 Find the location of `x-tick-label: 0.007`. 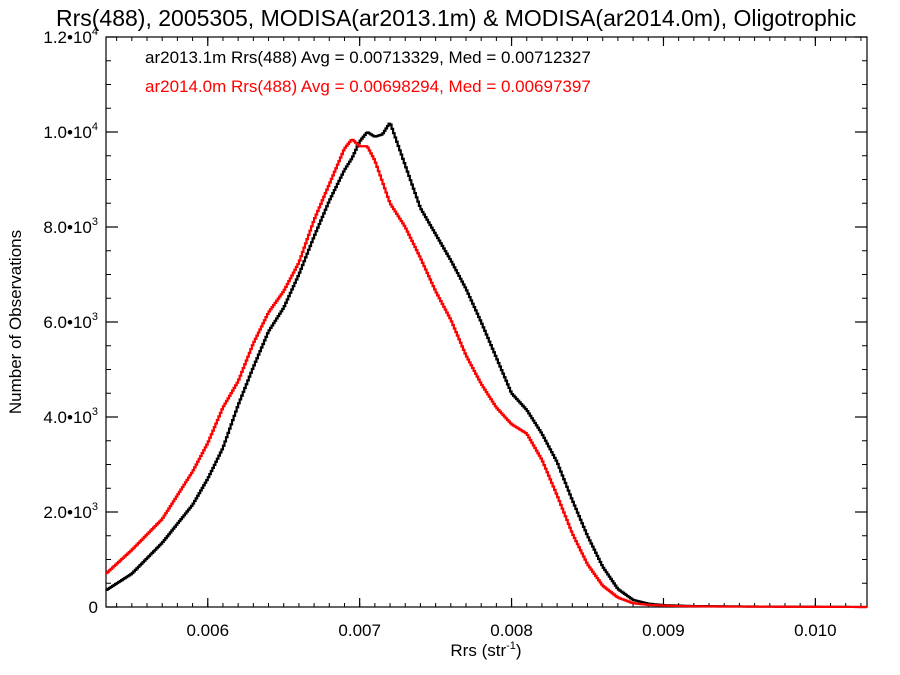

x-tick-label: 0.007 is located at coordinates (359, 630).